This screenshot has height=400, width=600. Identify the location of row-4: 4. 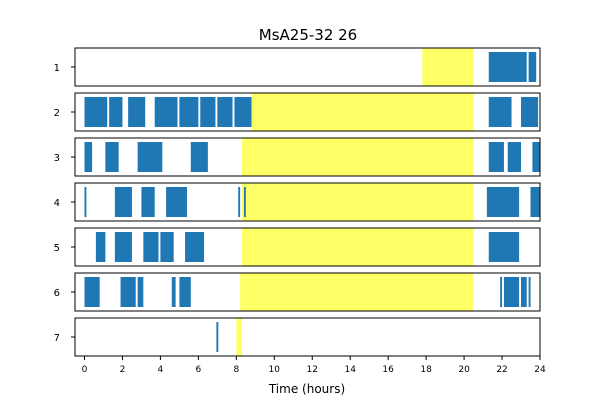
(297, 202).